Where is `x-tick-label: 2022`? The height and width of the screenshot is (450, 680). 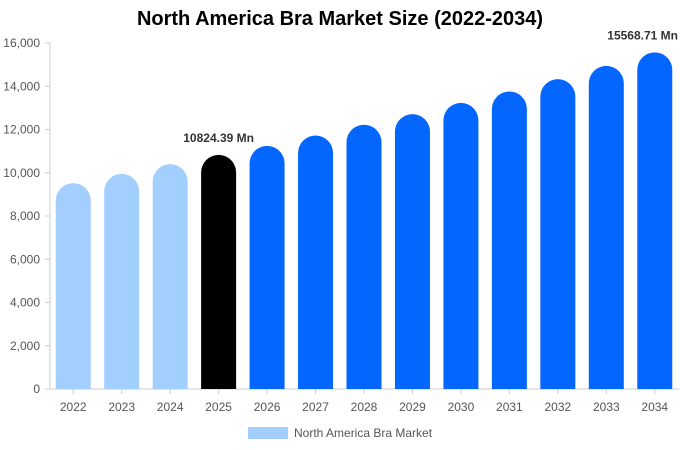
x-tick-label: 2022 is located at coordinates (73, 407).